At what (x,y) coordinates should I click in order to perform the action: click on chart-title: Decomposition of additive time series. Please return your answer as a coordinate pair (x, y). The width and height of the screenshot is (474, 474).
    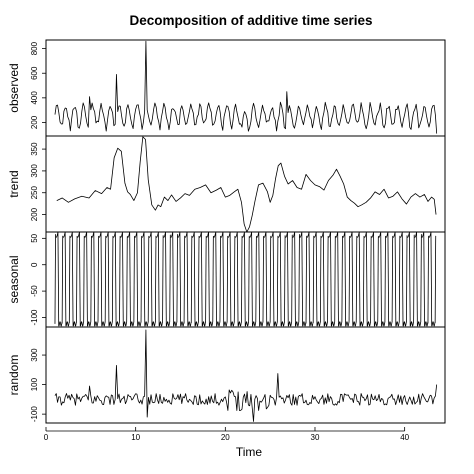
    Looking at the image, I should click on (250, 20).